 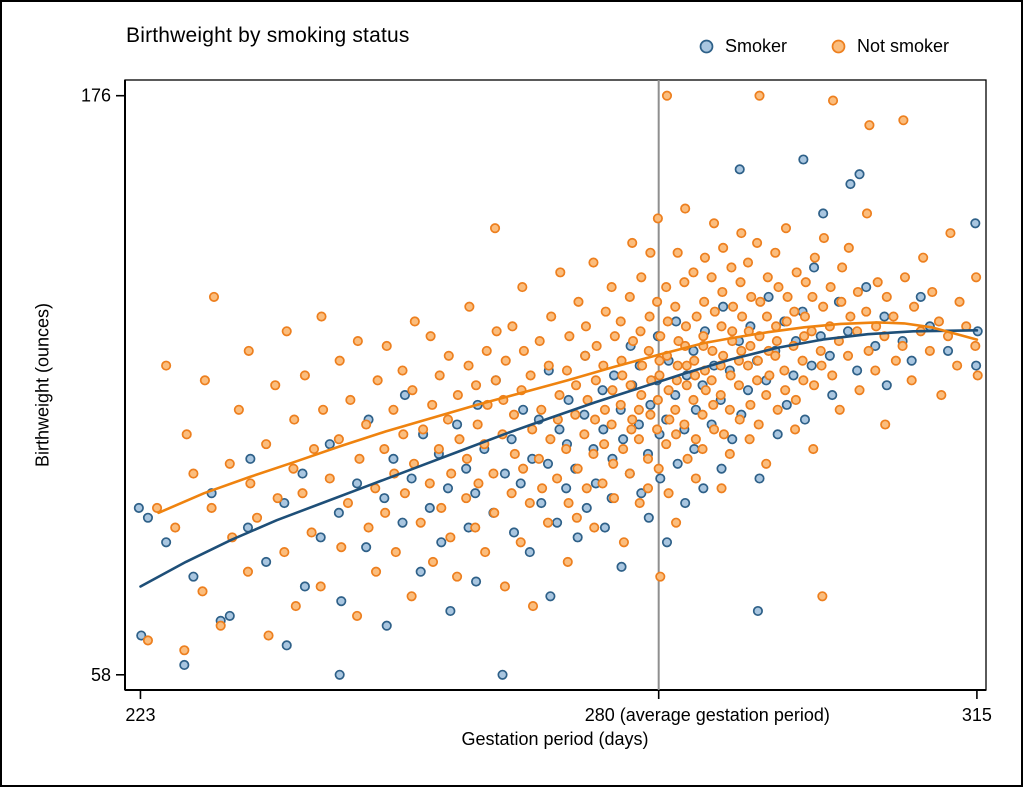 I want to click on y-tick-label: 176, so click(x=96, y=96).